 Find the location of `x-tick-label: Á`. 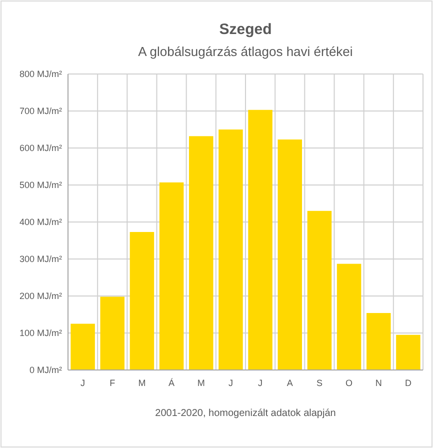

x-tick-label: Á is located at coordinates (171, 383).